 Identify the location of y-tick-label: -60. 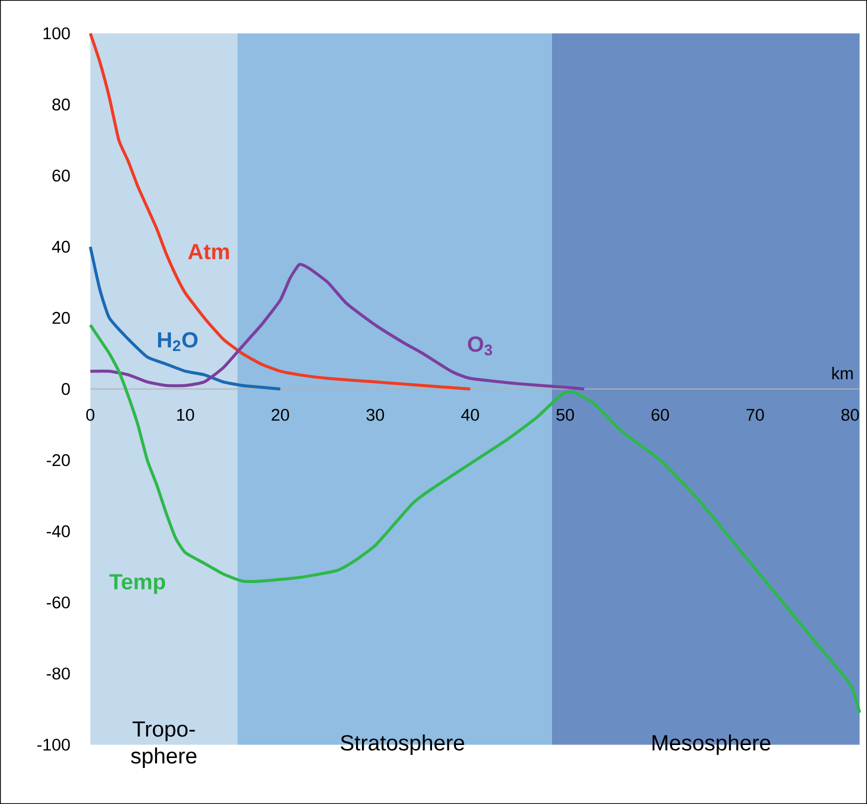
(58, 602).